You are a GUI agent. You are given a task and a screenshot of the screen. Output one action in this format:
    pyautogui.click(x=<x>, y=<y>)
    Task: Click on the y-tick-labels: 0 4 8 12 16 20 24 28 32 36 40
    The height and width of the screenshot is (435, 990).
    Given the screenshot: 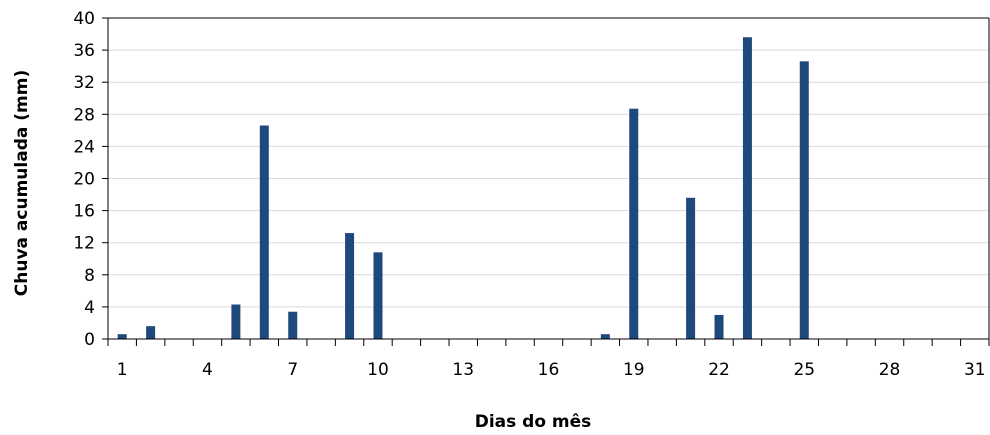 What is the action you would take?
    pyautogui.click(x=84, y=179)
    